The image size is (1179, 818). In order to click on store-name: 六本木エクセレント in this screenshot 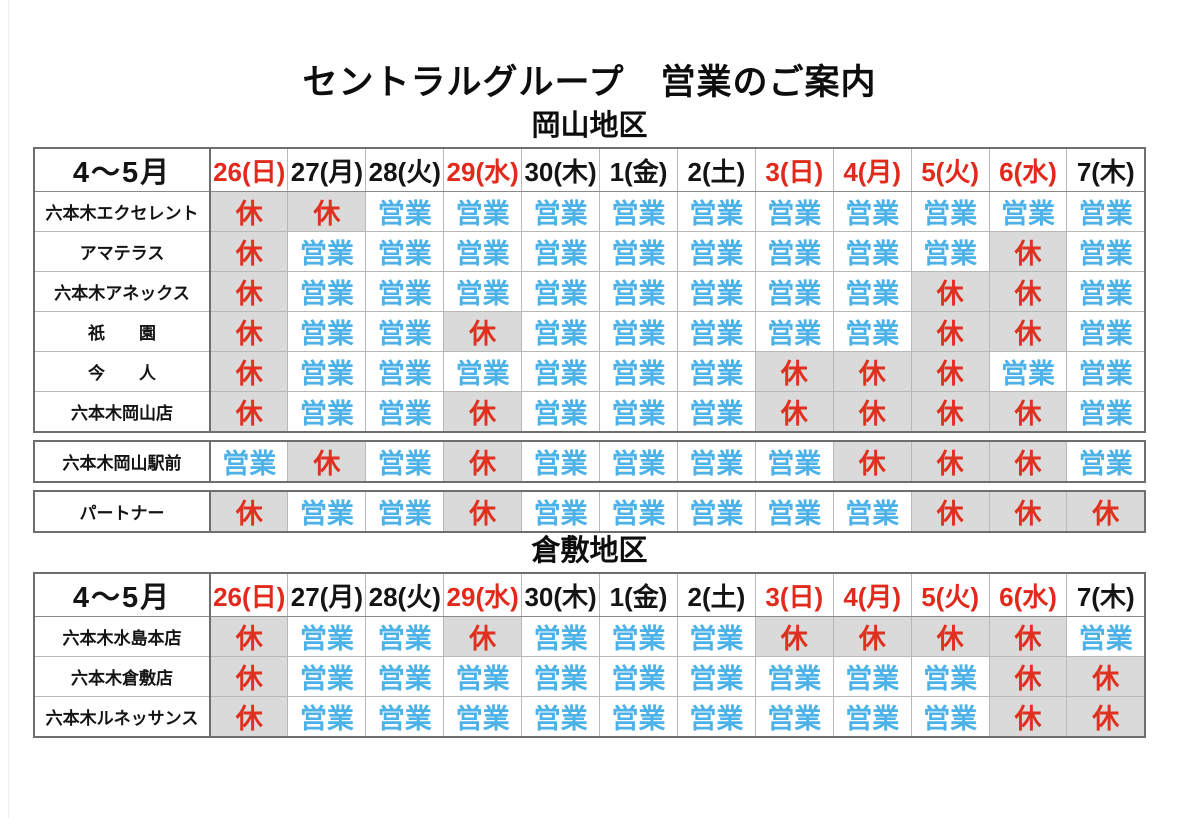, I will do `click(122, 211)`.